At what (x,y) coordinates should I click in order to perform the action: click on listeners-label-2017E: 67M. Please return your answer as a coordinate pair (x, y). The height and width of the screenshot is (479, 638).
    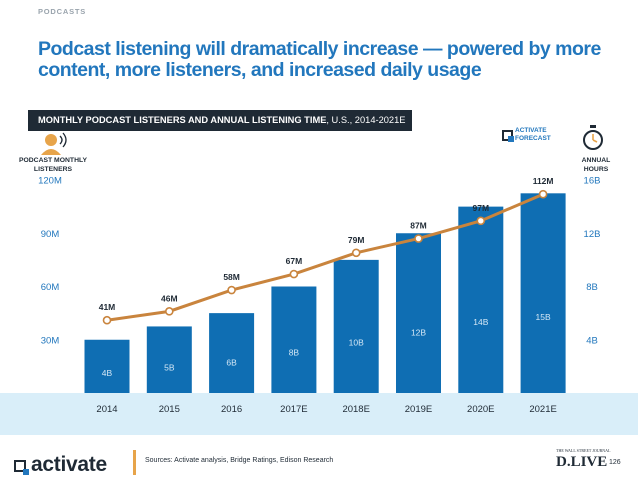
    Looking at the image, I should click on (294, 261).